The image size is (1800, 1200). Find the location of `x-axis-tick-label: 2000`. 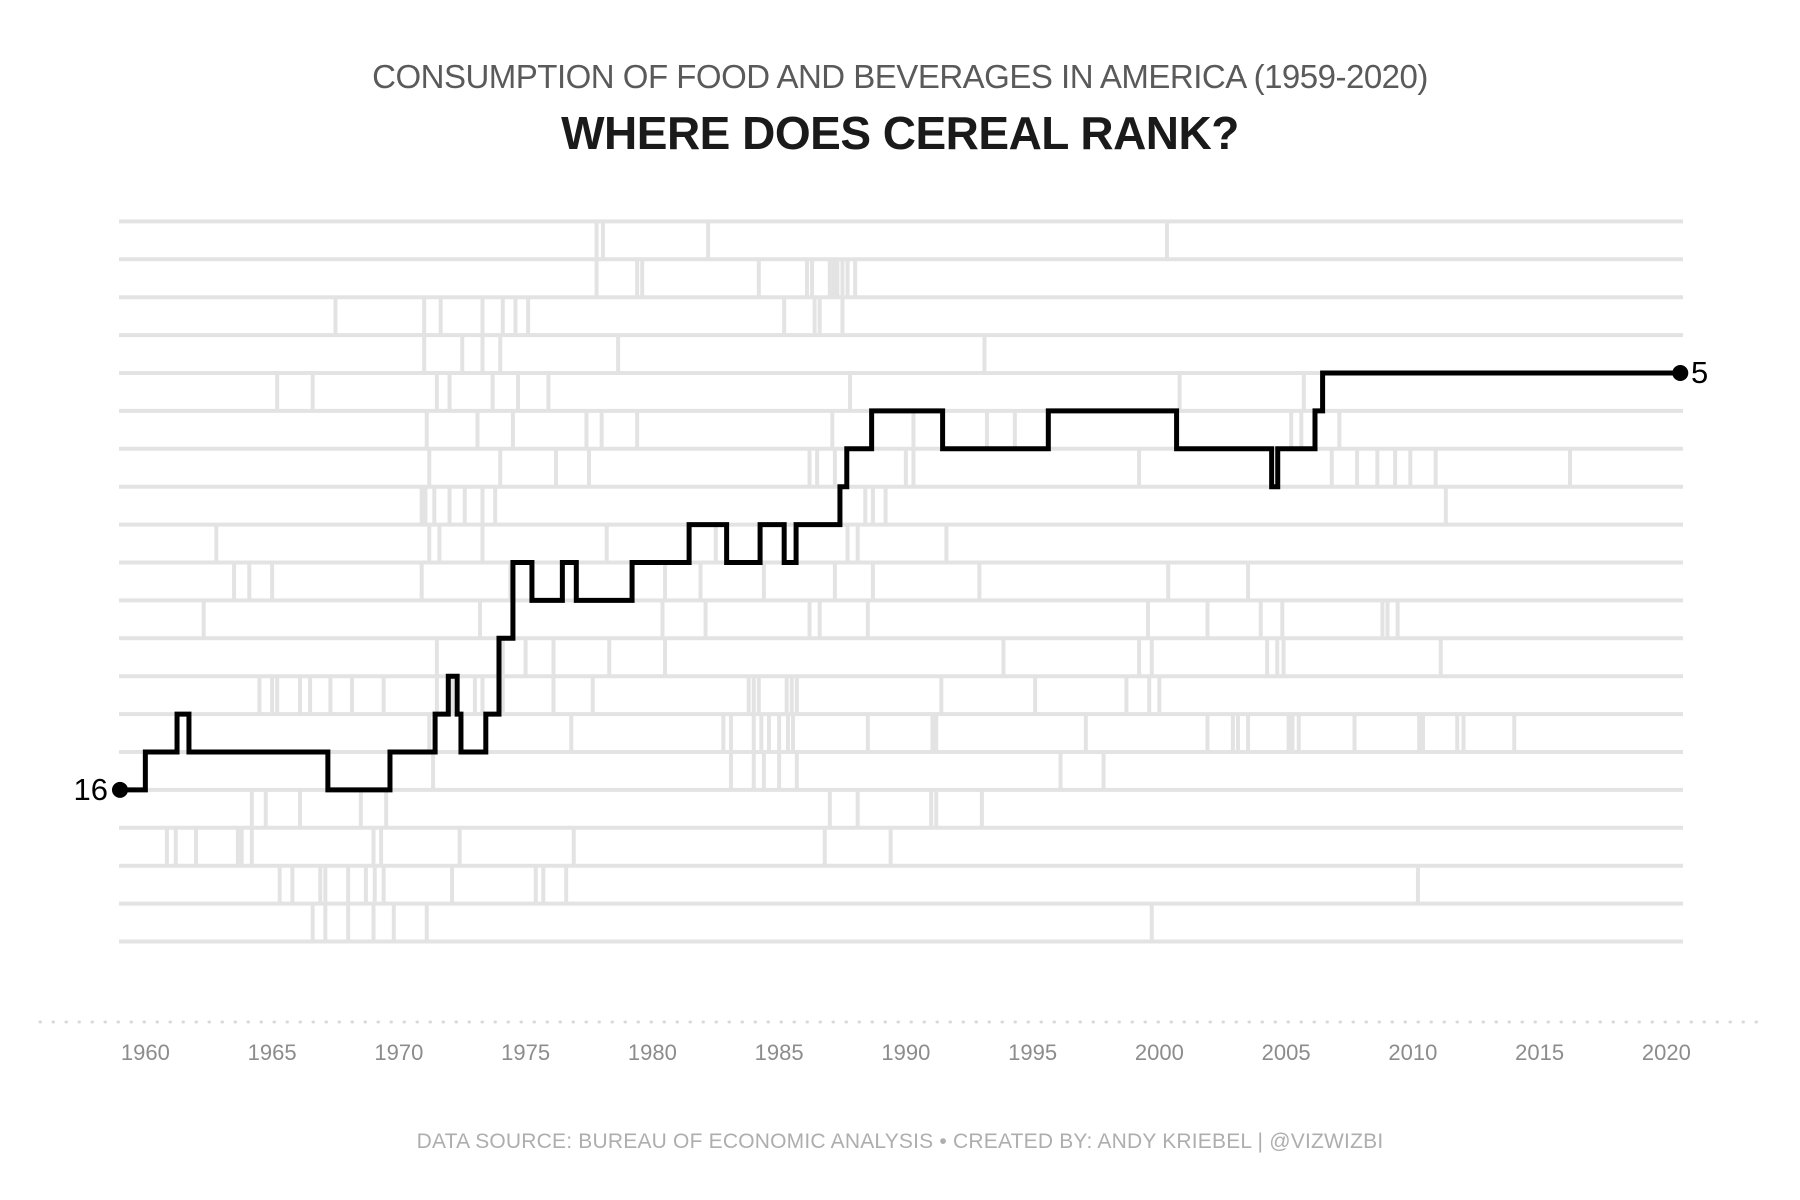

x-axis-tick-label: 2000 is located at coordinates (1159, 1052).